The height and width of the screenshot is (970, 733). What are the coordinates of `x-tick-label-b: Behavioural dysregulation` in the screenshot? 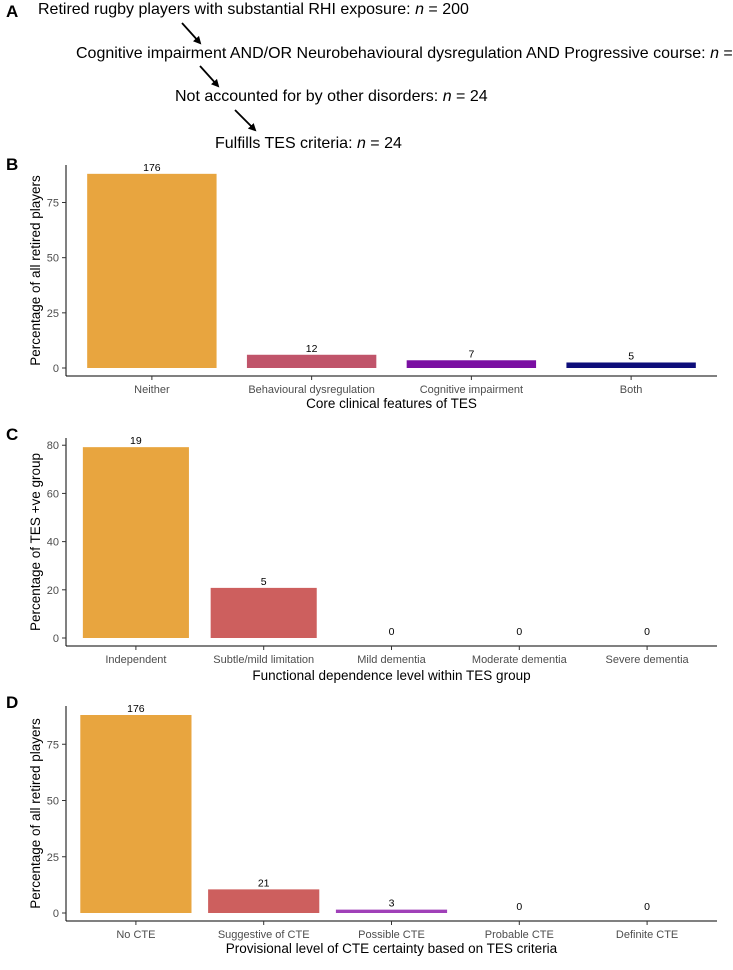 It's located at (311, 390).